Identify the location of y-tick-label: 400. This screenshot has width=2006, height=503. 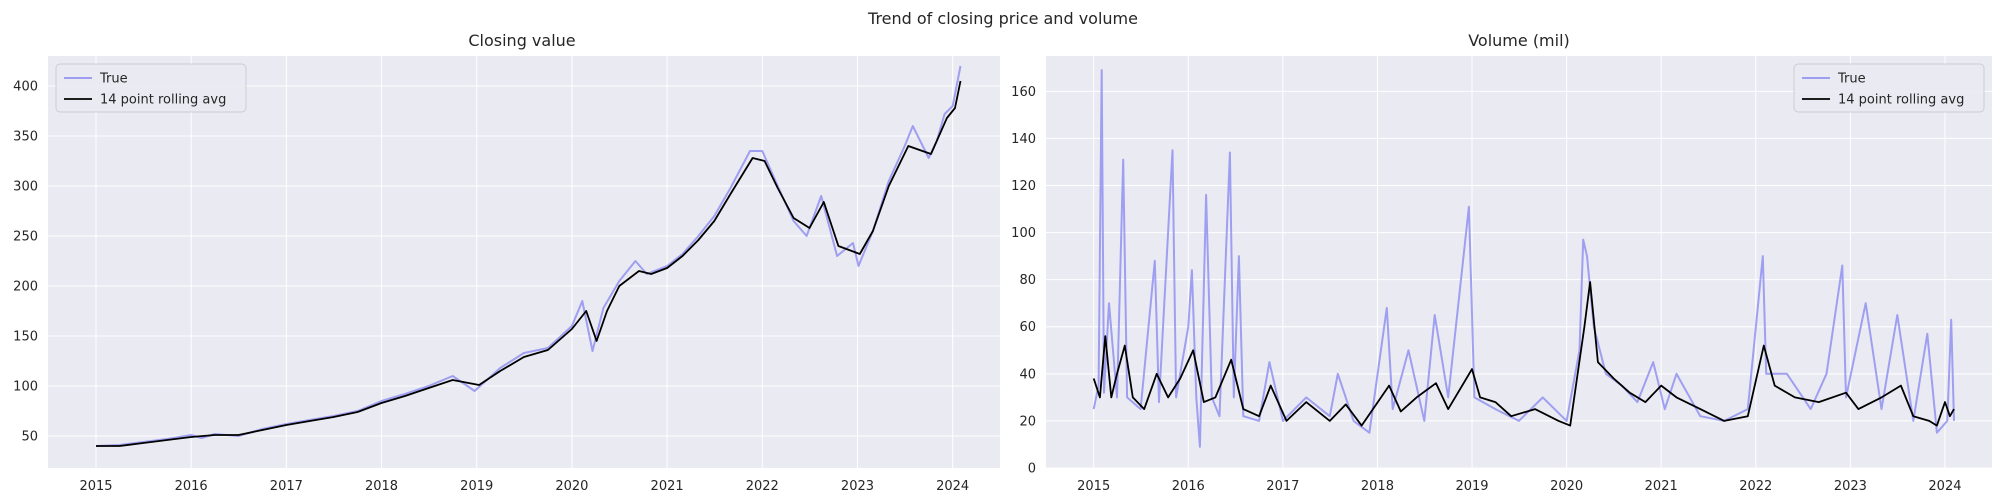
(25, 87).